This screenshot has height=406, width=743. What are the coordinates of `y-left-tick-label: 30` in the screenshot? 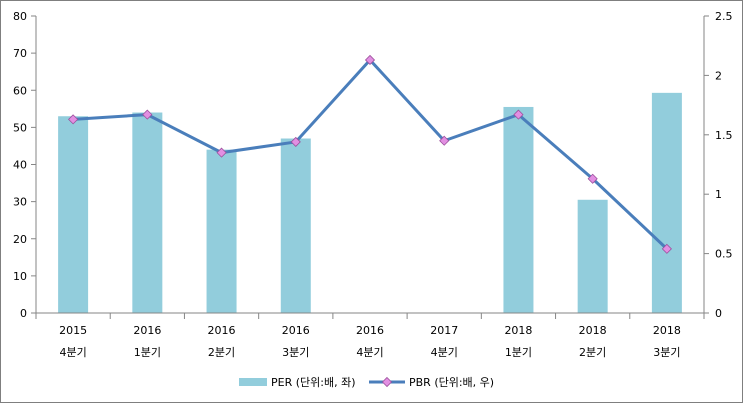 It's located at (20, 202).